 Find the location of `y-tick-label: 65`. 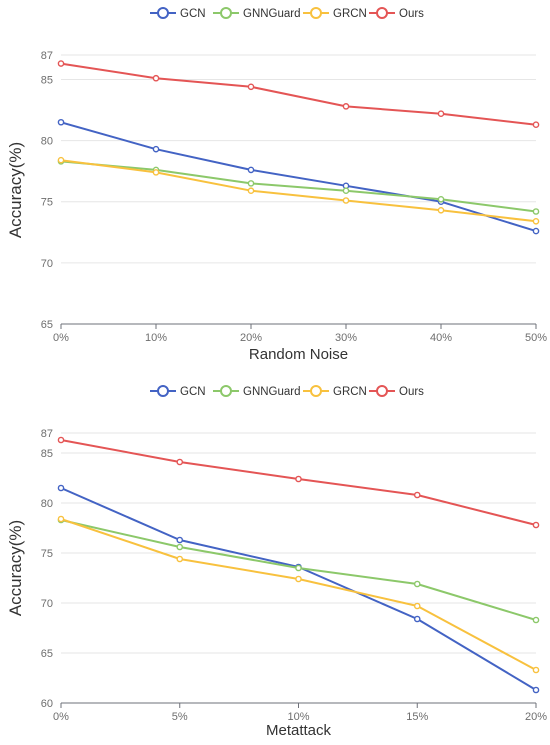

y-tick-label: 65 is located at coordinates (47, 654).